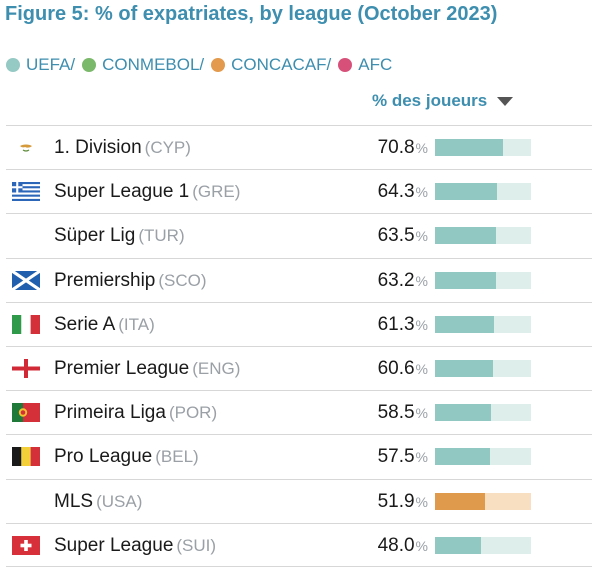 The height and width of the screenshot is (576, 596). I want to click on data-label: 64.3%, so click(403, 192).